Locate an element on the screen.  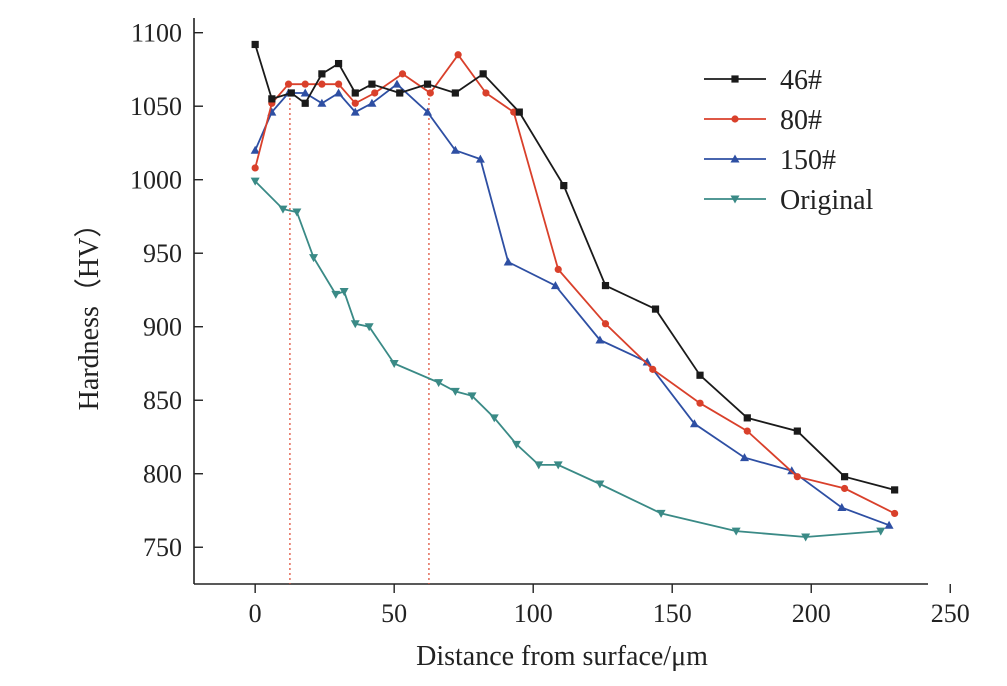
y-tick-label: 950 is located at coordinates (162, 253).